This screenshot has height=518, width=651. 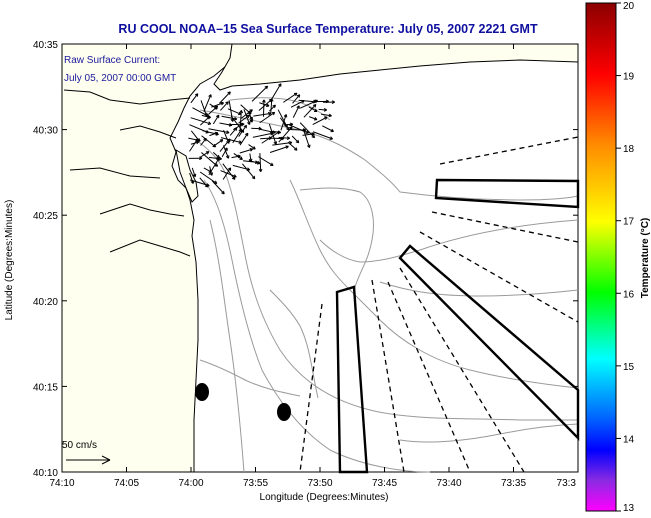 What do you see at coordinates (126, 483) in the screenshot?
I see `x-tick-label: 74:05` at bounding box center [126, 483].